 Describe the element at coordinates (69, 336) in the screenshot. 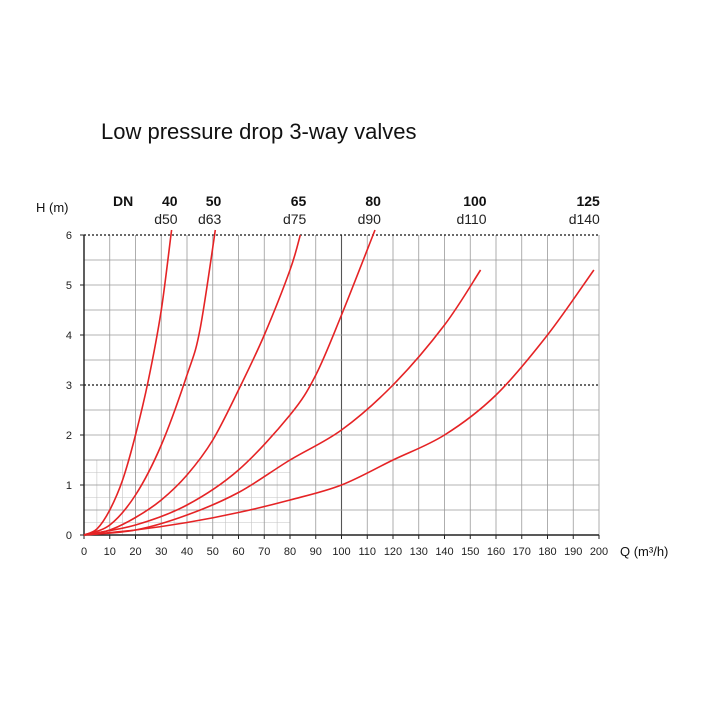

I see `y-tick-label: 4` at that location.